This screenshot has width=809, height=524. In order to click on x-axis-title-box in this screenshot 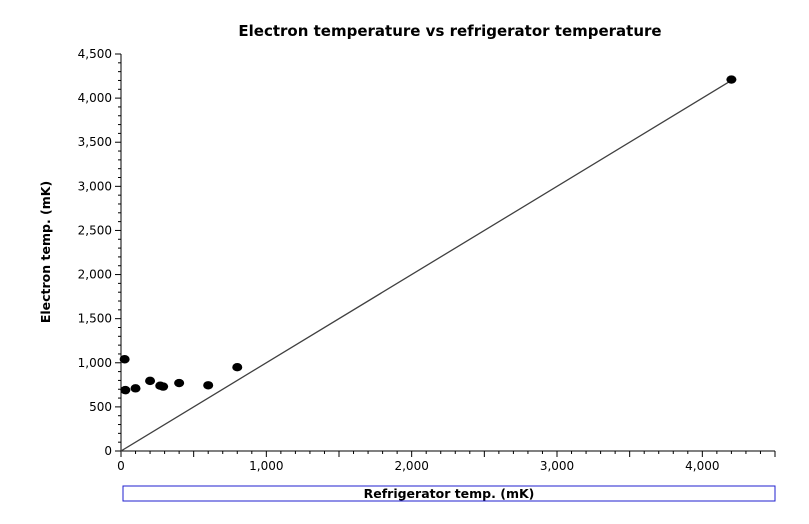, I will do `click(449, 493)`.